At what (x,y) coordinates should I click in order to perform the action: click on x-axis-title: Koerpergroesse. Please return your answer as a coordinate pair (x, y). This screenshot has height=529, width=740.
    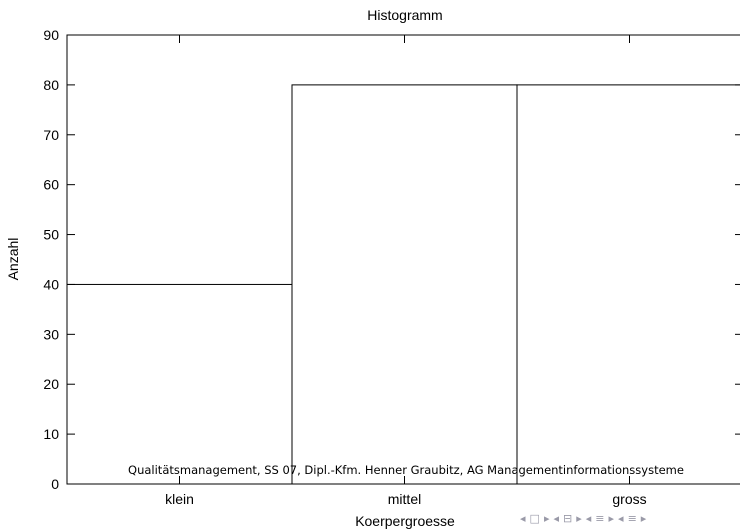
    Looking at the image, I should click on (405, 521).